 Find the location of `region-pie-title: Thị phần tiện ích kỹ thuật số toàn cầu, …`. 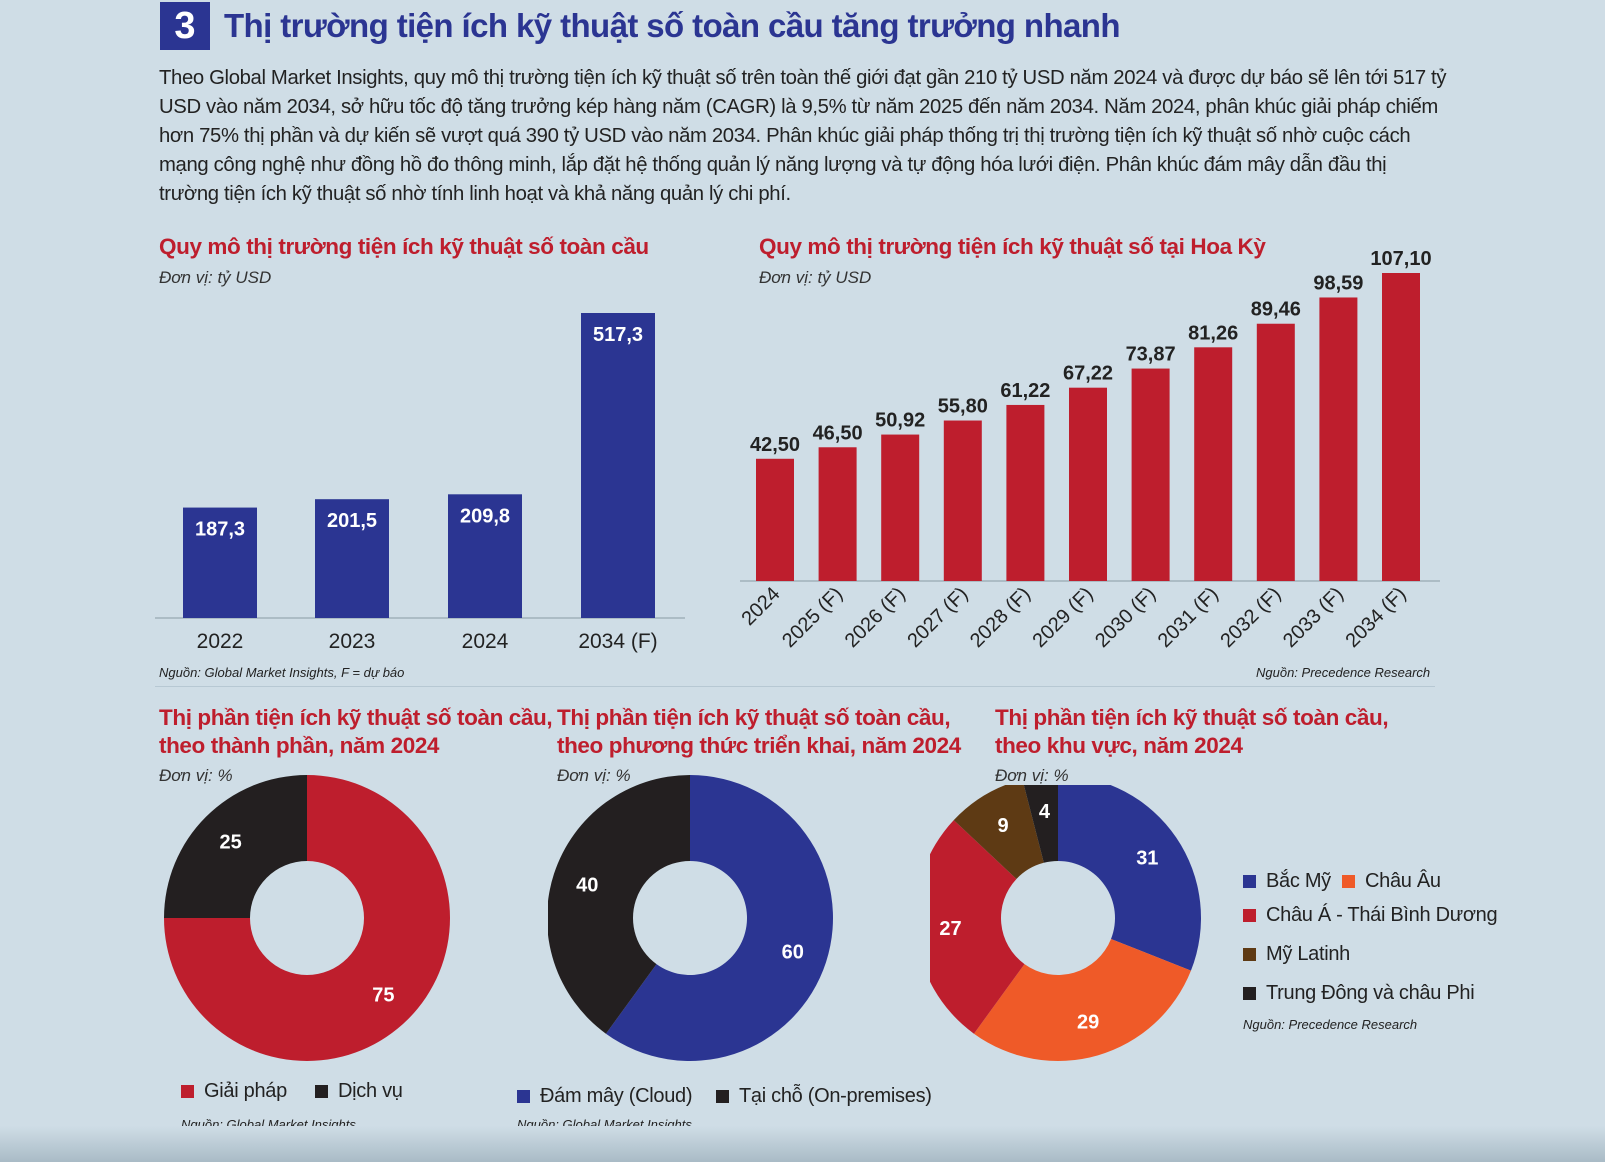

region-pie-title: Thị phần tiện ích kỹ thuật số toàn cầu, … is located at coordinates (1192, 732).